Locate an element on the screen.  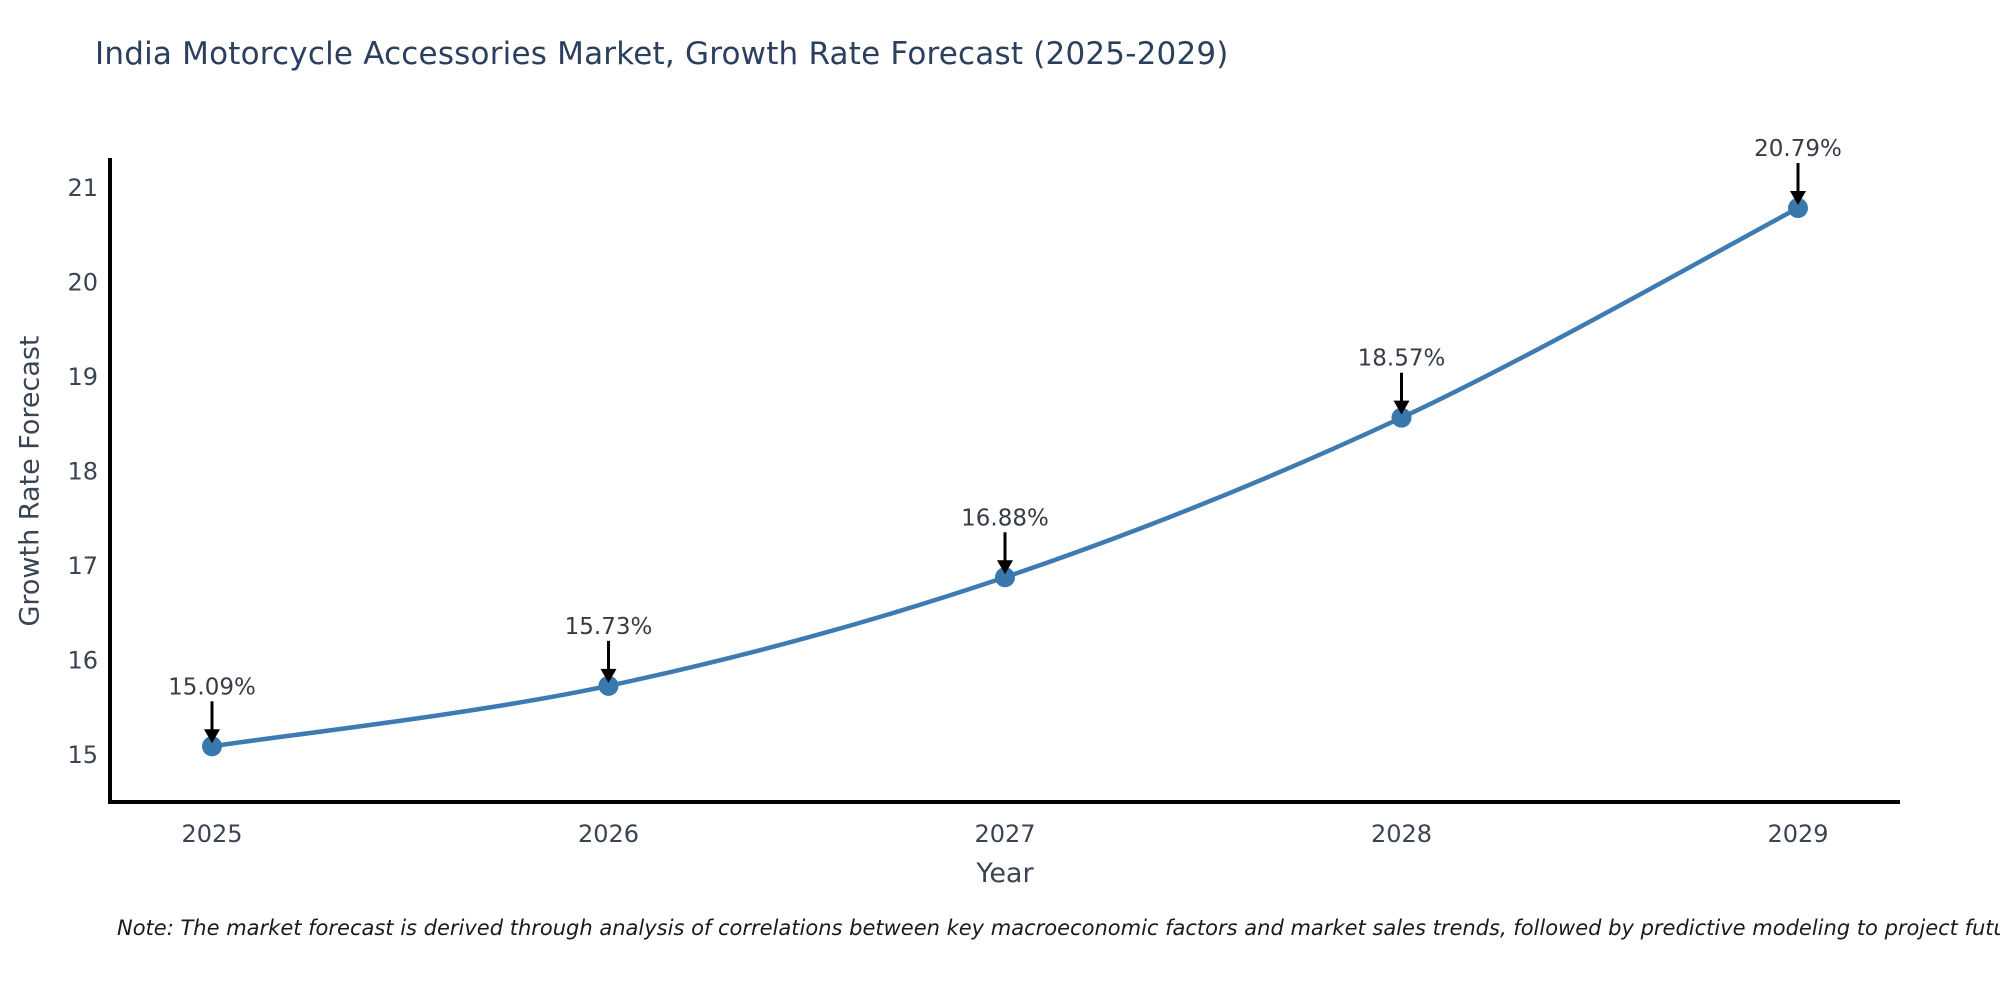
y-axis-title: Growth Rate Forecast is located at coordinates (30, 481).